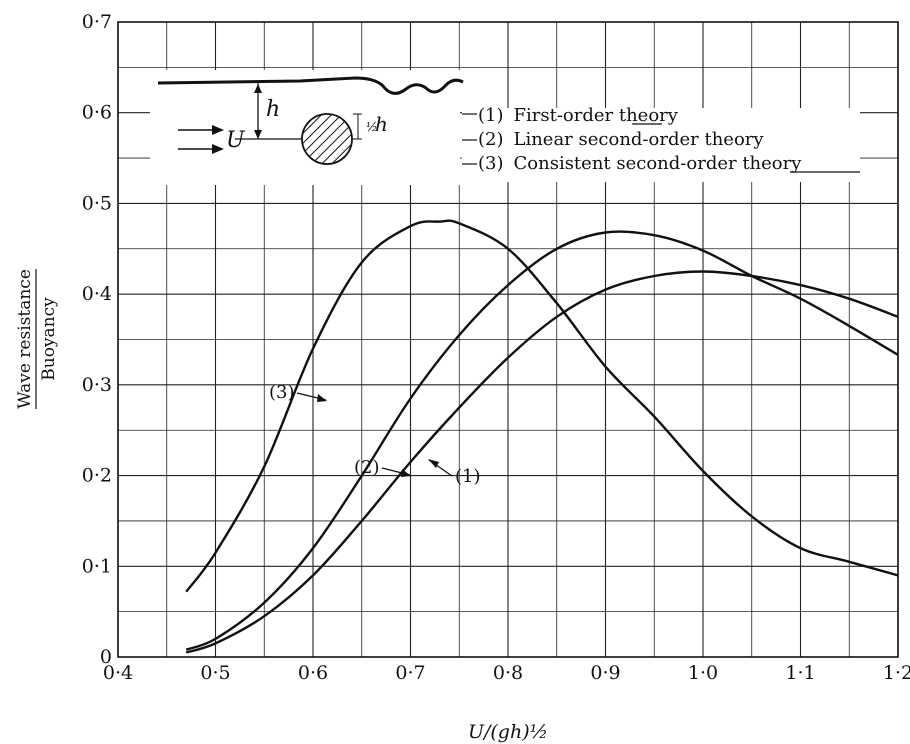 The image size is (910, 744). I want to click on legend-label-2: Linear second-order theory, so click(639, 139).